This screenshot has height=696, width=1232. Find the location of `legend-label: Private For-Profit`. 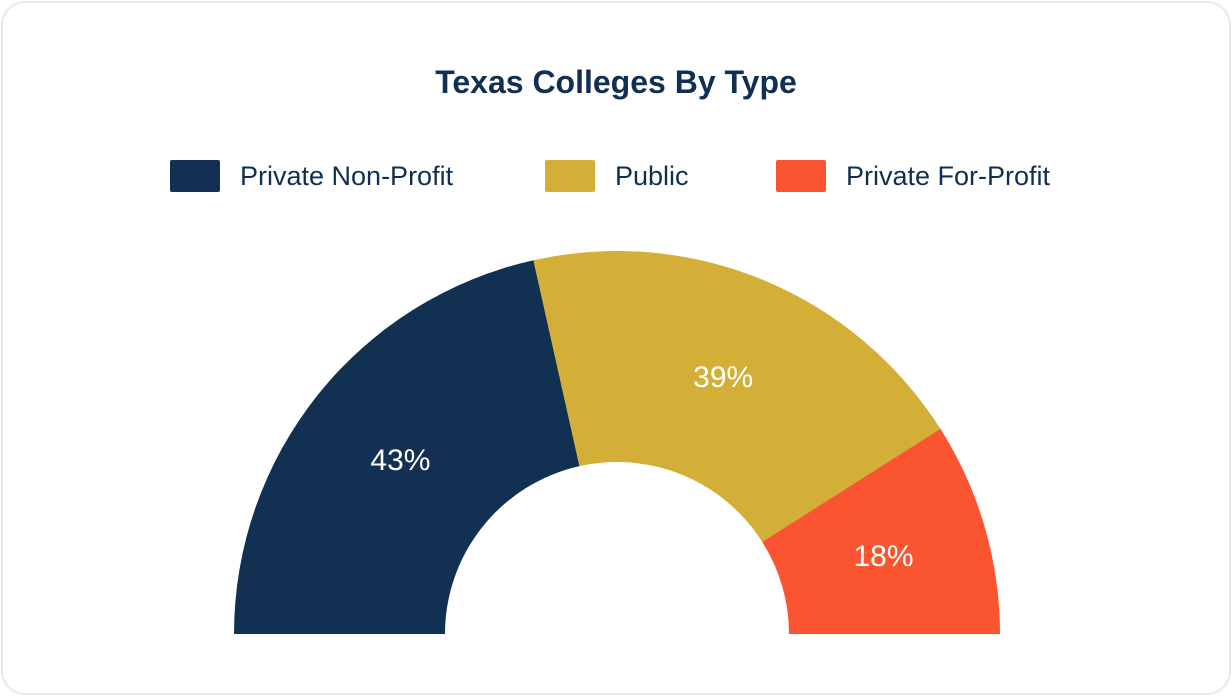

legend-label: Private For-Profit is located at coordinates (948, 176).